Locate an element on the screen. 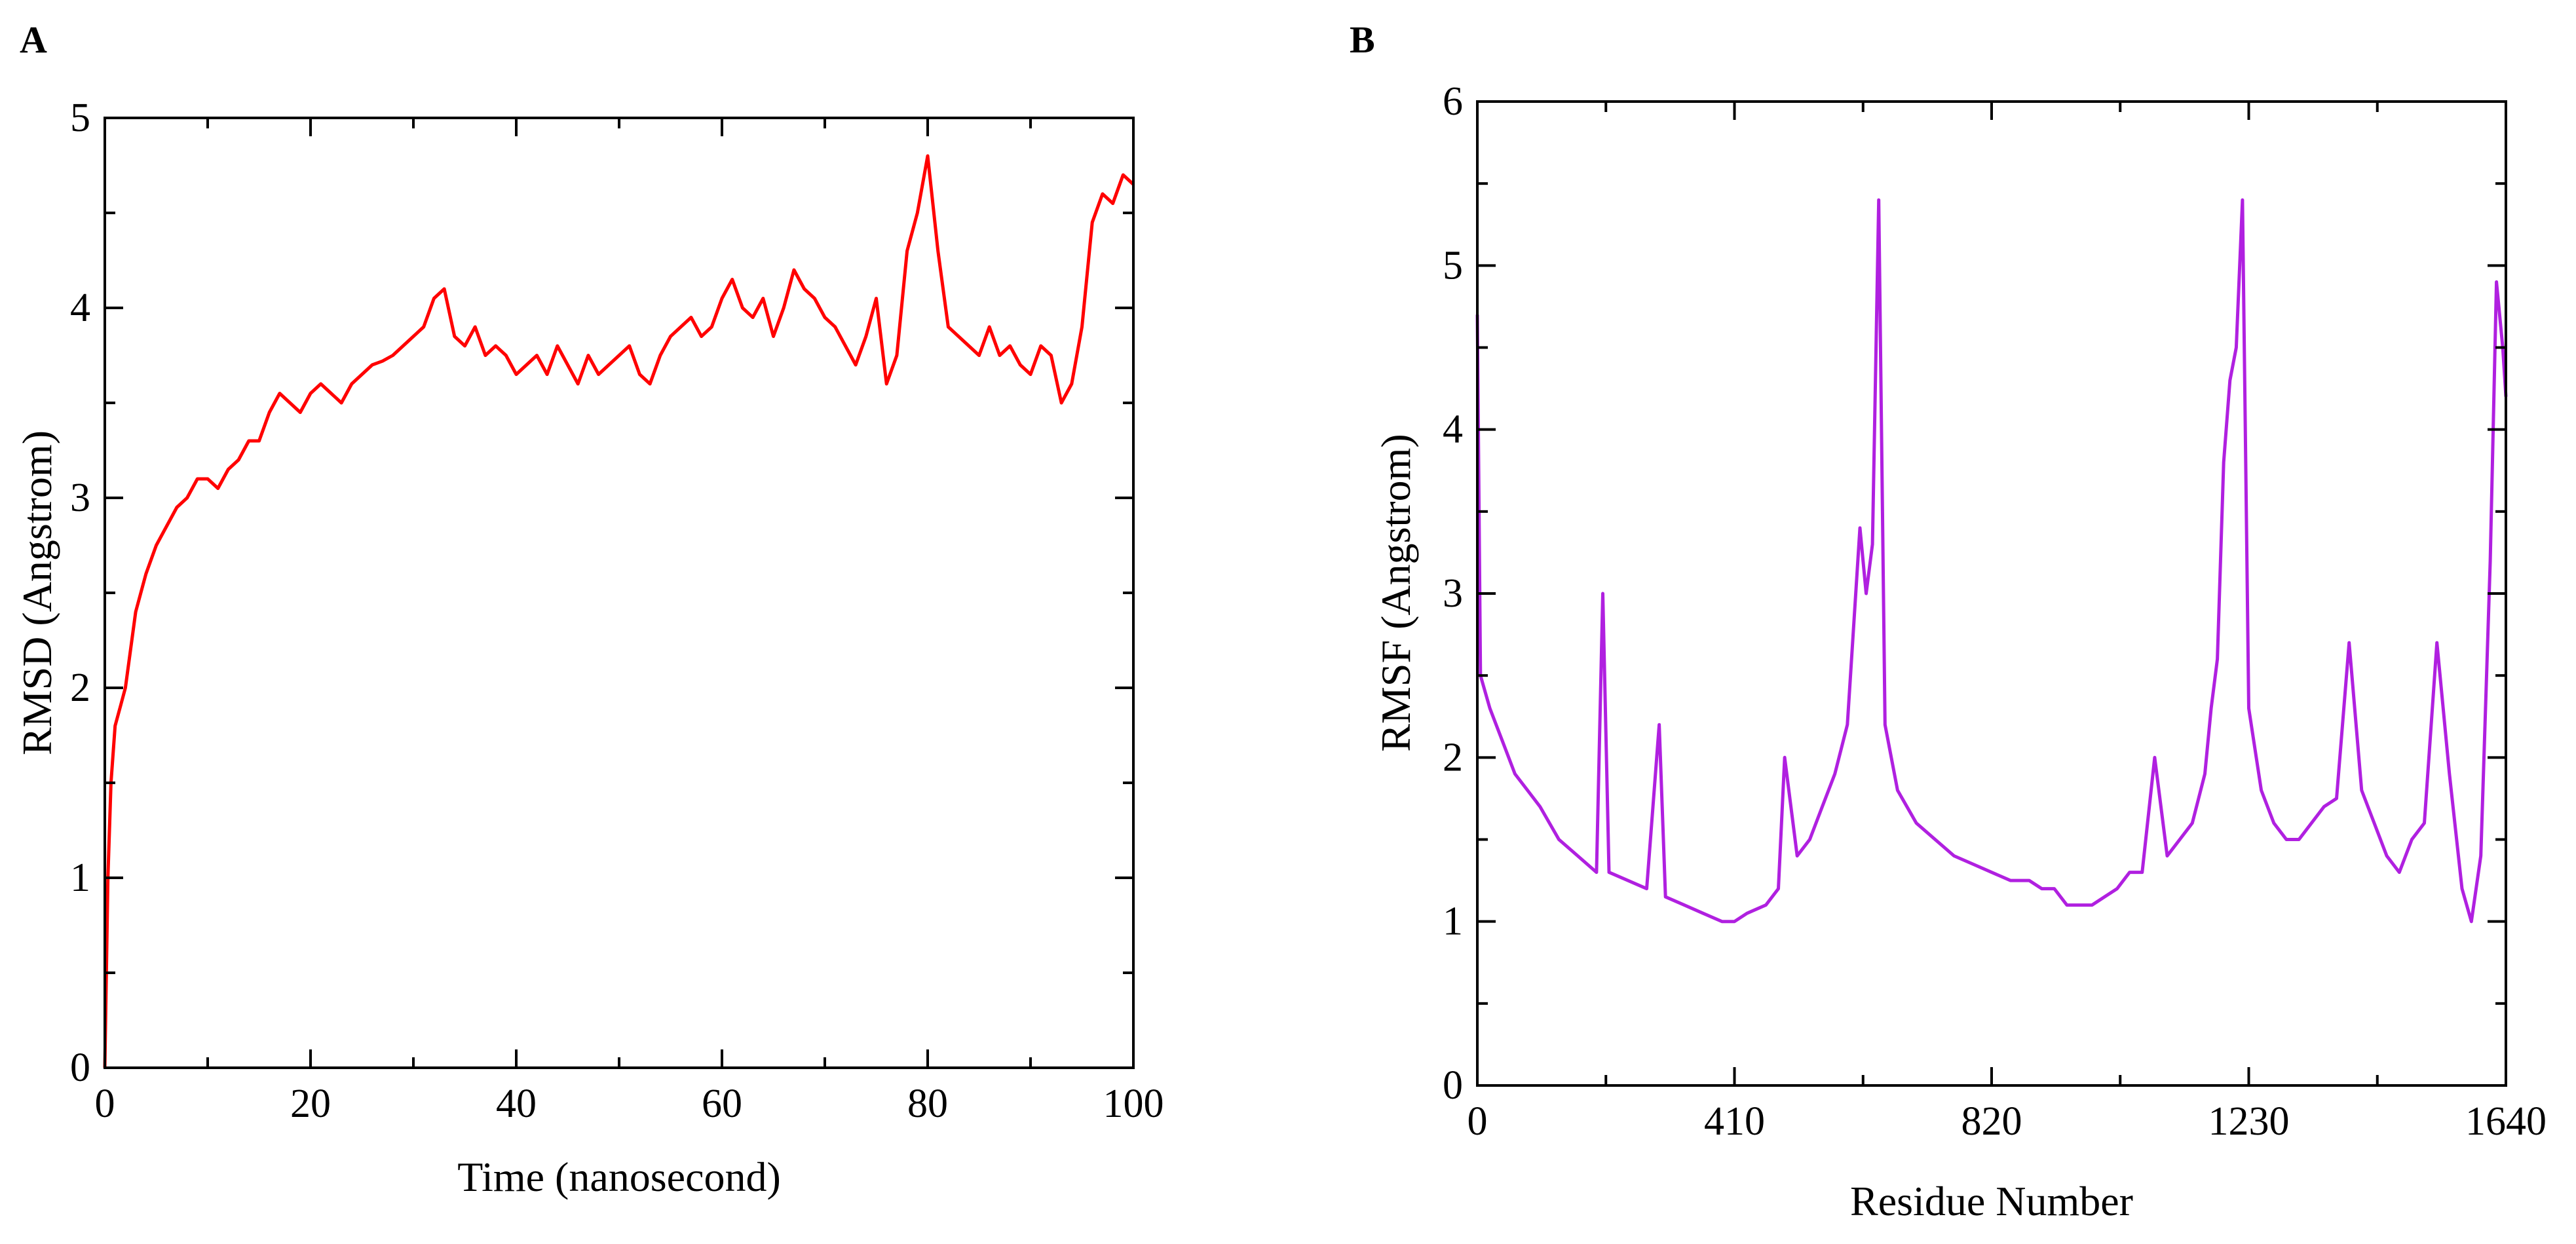 The height and width of the screenshot is (1244, 2576). panel-a-y-tick-label: 1 is located at coordinates (80, 878).